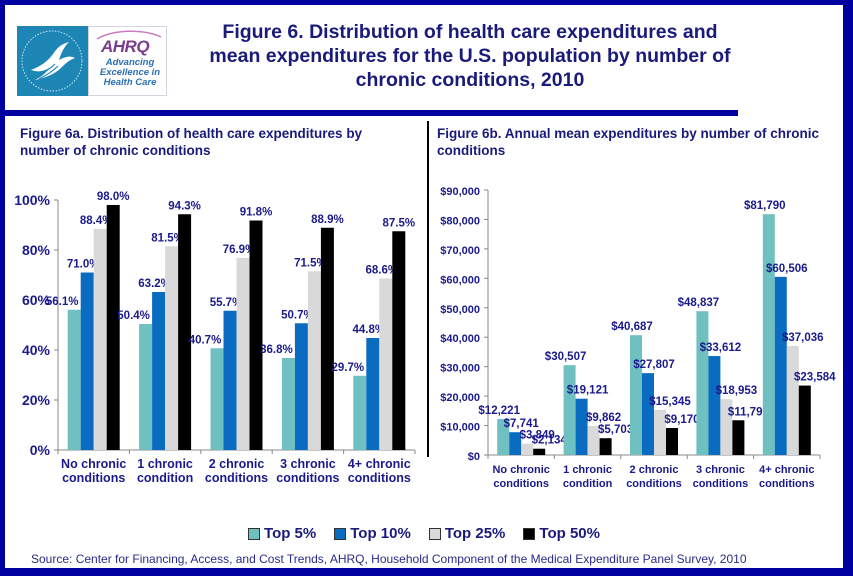  What do you see at coordinates (327, 220) in the screenshot?
I see `data-label: 88.9%` at bounding box center [327, 220].